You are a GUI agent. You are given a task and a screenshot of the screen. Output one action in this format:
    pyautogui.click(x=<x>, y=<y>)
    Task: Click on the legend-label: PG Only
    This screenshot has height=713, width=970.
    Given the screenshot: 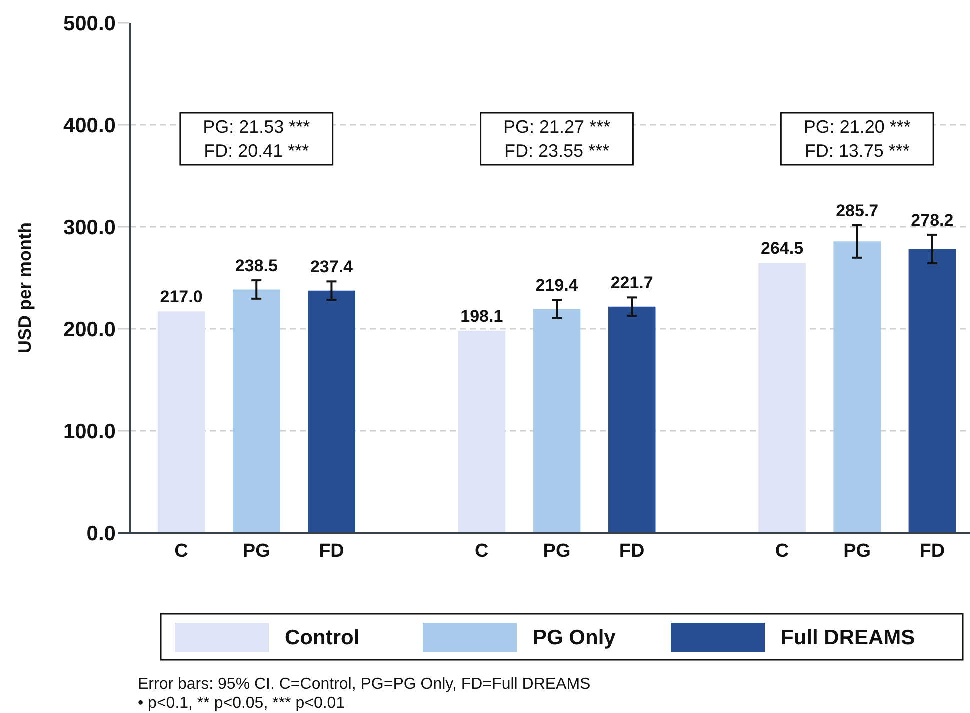 What is the action you would take?
    pyautogui.click(x=574, y=638)
    